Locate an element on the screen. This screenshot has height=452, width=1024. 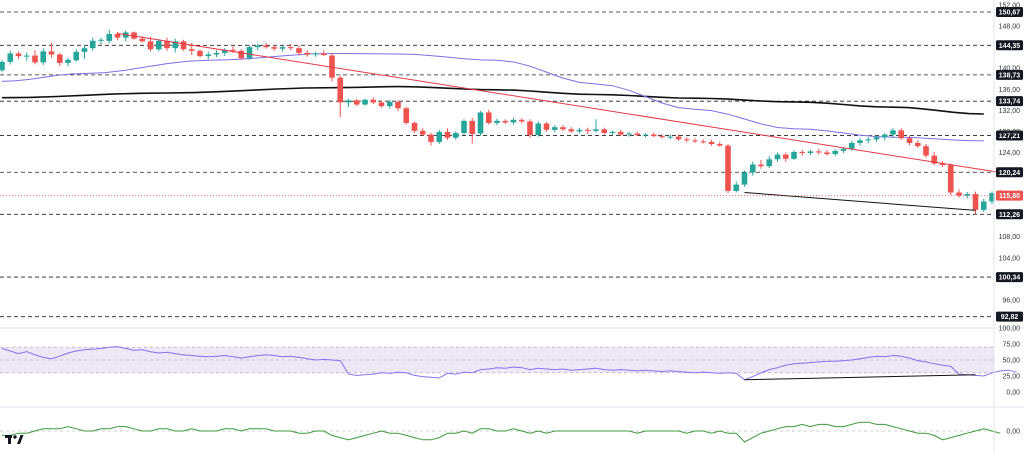
price-tick-label: 96,00 is located at coordinates (1011, 300).